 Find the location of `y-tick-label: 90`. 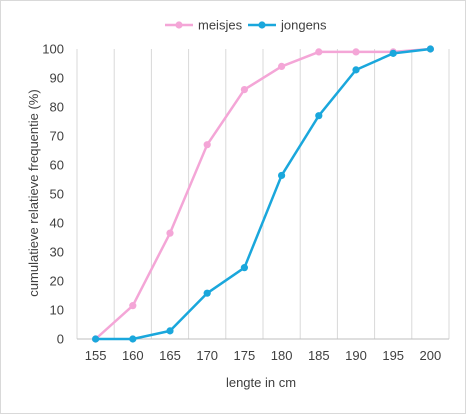

y-tick-label: 90 is located at coordinates (57, 78).